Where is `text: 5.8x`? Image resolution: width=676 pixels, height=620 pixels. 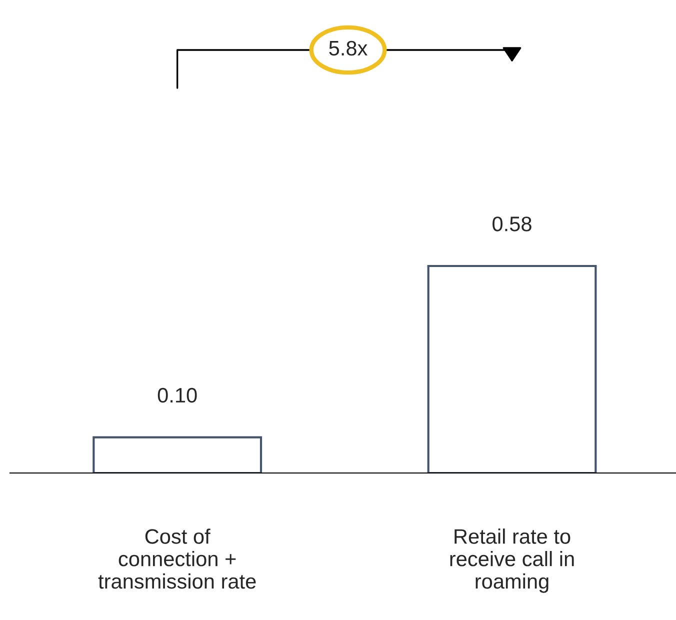
text: 5.8x is located at coordinates (348, 48).